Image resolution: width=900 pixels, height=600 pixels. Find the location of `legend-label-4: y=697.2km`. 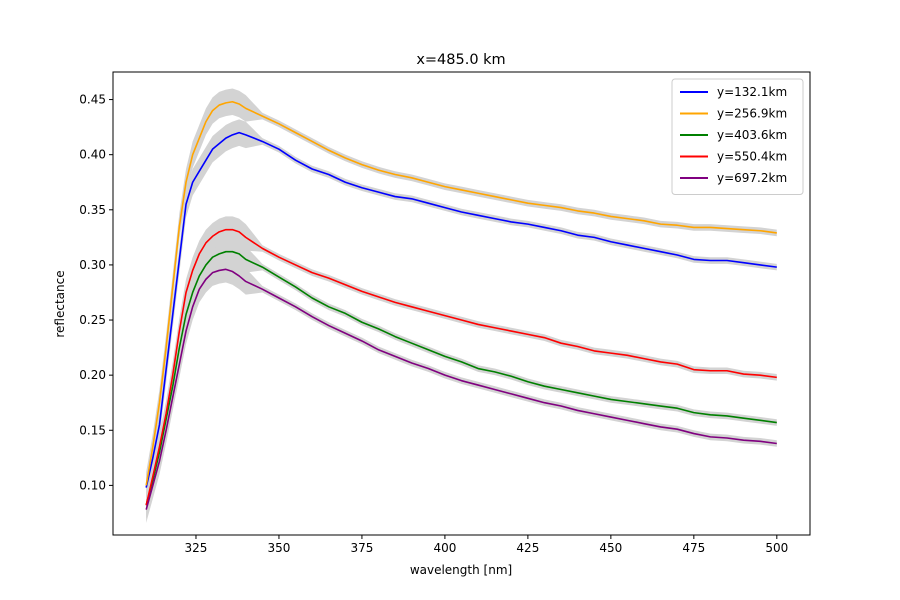

legend-label-4: y=697.2km is located at coordinates (752, 178).